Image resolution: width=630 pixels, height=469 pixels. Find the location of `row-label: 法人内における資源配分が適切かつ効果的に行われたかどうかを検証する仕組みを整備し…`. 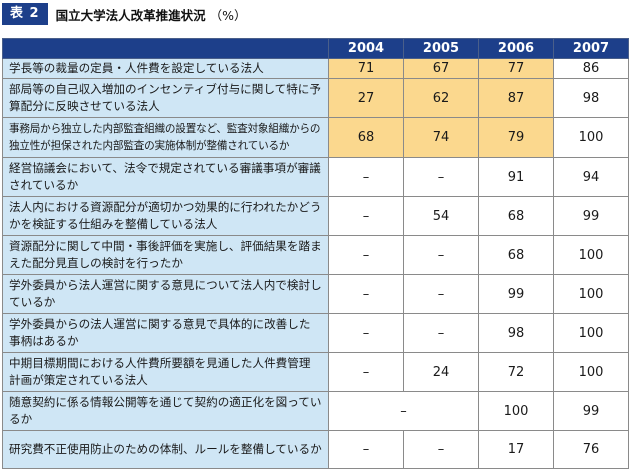

row-label: 法人内における資源配分が適切かつ効果的に行われたかどうかを検証する仕組みを整備し… is located at coordinates (165, 216).